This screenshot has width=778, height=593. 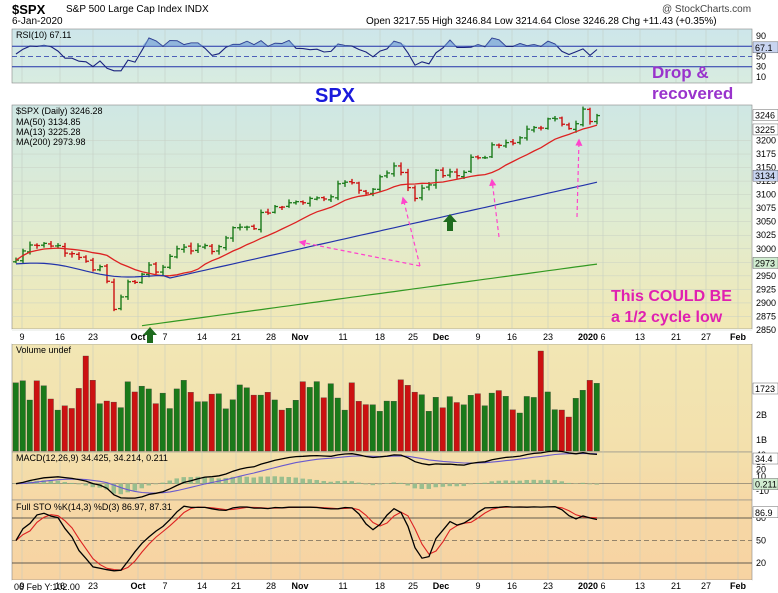 What do you see at coordinates (761, 469) in the screenshot?
I see `macd-y-tick: 20` at bounding box center [761, 469].